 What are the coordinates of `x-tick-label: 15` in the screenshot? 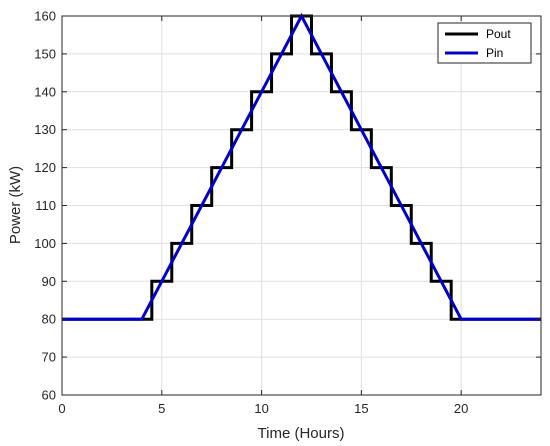 It's located at (361, 408).